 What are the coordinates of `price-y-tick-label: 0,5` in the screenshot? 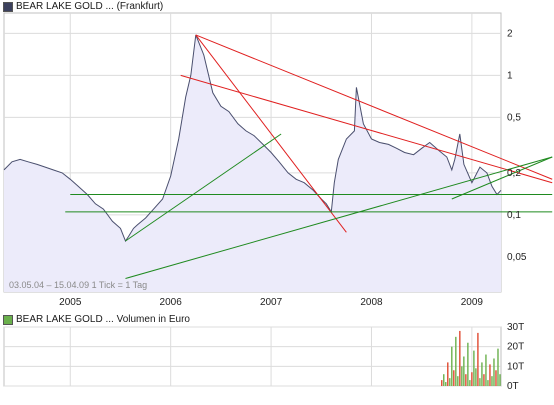 It's located at (514, 117).